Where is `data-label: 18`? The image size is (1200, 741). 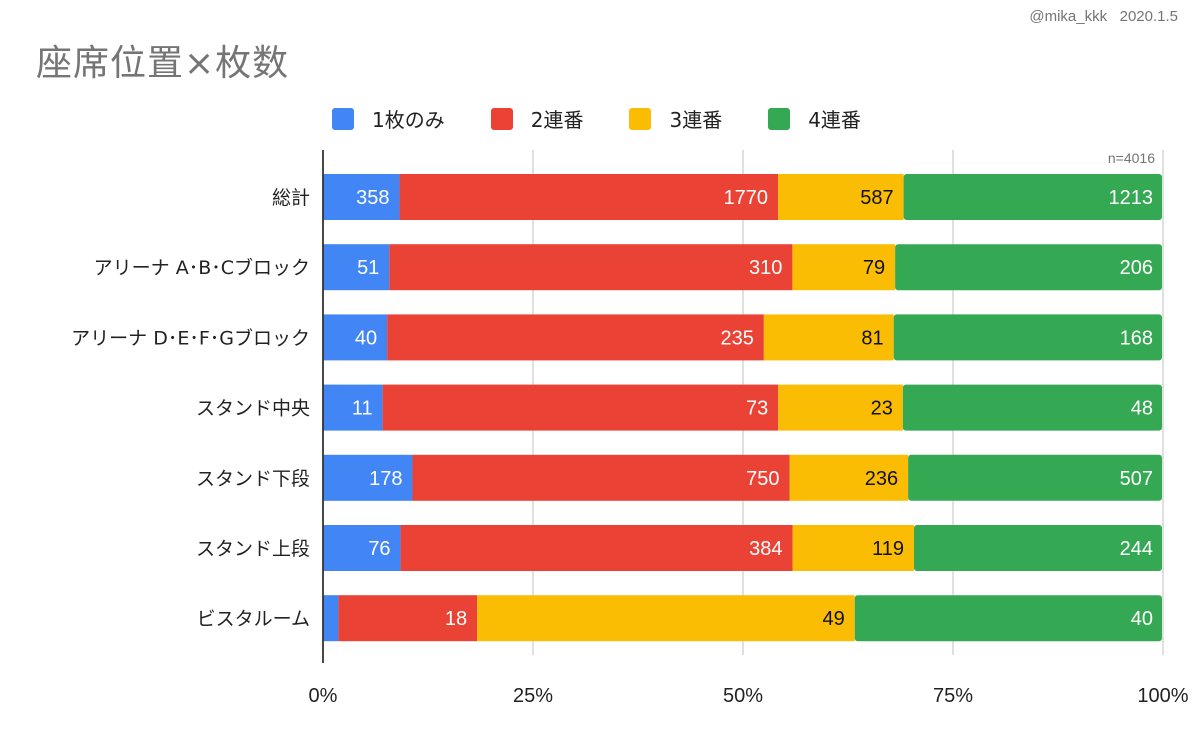 data-label: 18 is located at coordinates (456, 619).